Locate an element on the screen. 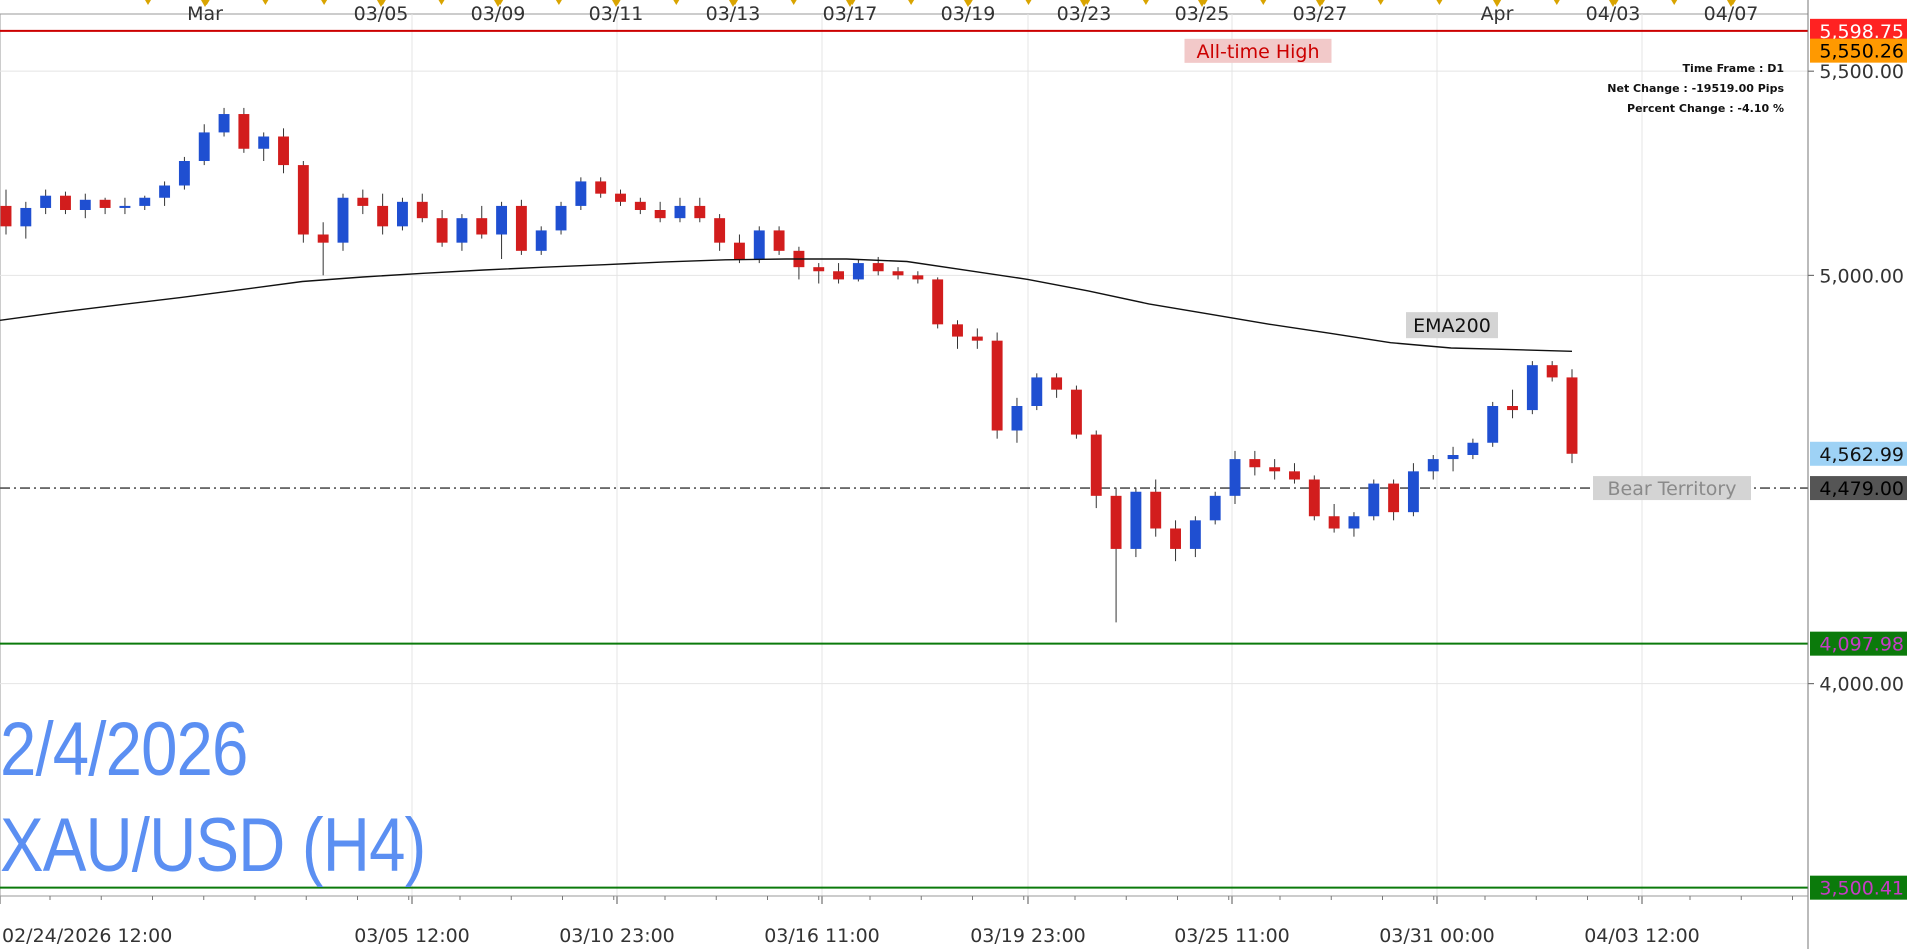 The height and width of the screenshot is (949, 1907). top-tick-label: 03/05 is located at coordinates (381, 14).